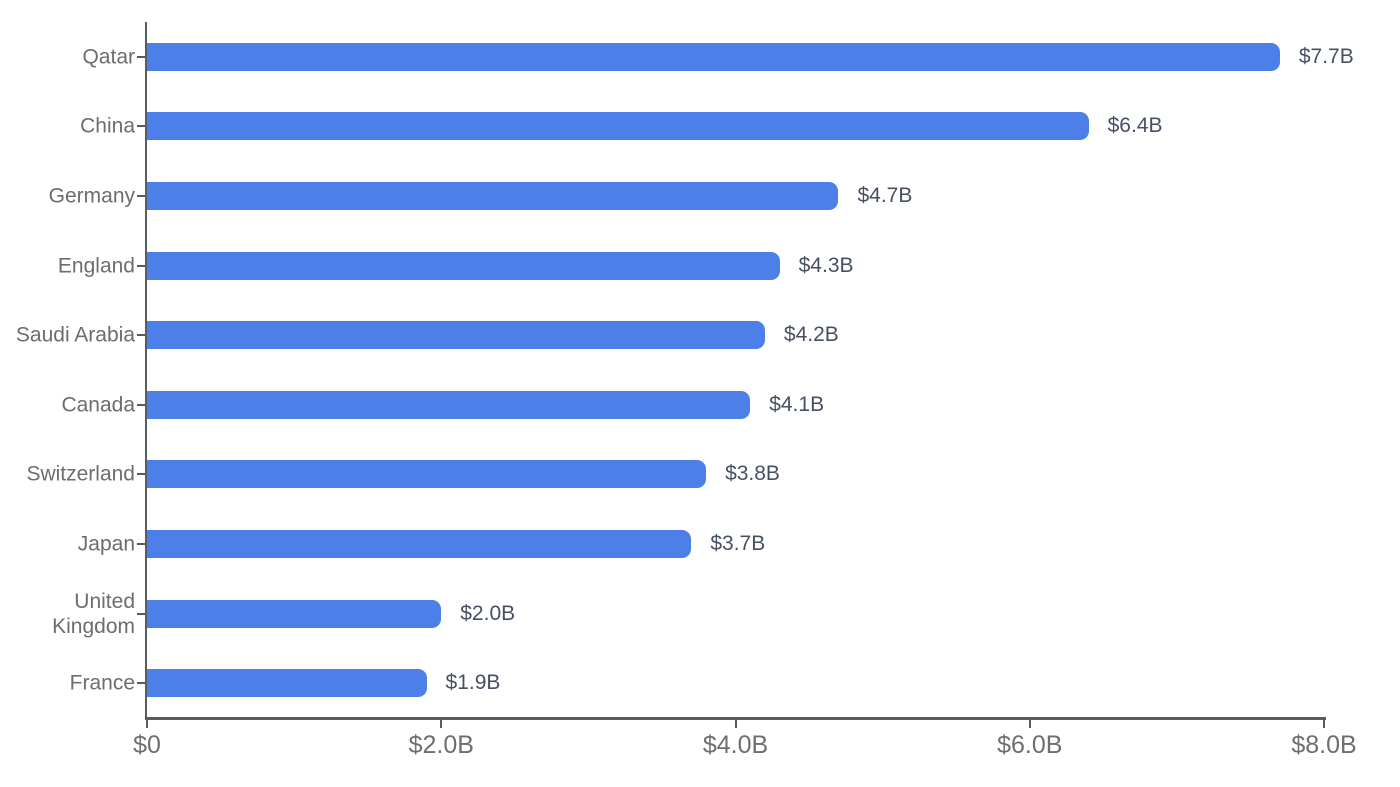 The height and width of the screenshot is (787, 1400). Describe the element at coordinates (735, 718) in the screenshot. I see `x-axis-line` at that location.